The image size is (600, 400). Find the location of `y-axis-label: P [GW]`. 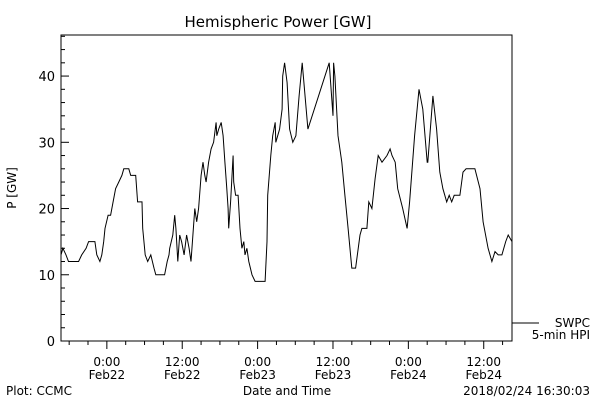

y-axis-label: P [GW] is located at coordinates (12, 188).